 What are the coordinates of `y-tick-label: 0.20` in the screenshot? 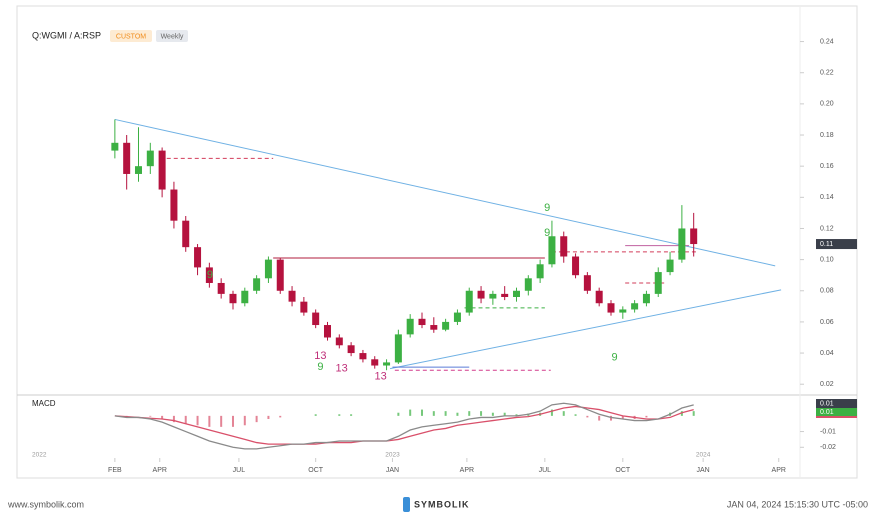 It's located at (827, 104).